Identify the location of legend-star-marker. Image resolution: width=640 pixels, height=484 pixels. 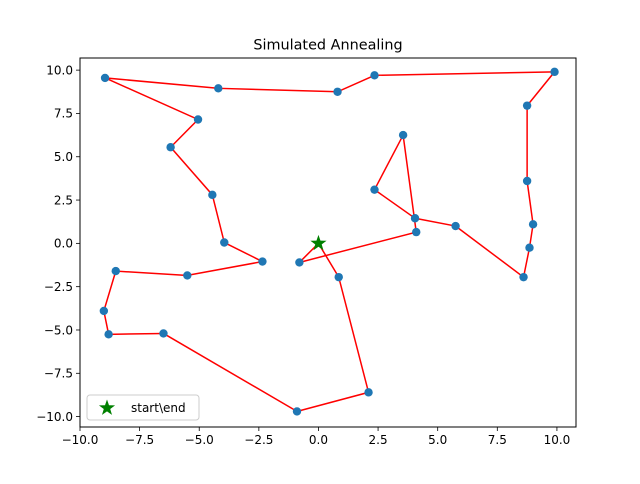
(107, 407).